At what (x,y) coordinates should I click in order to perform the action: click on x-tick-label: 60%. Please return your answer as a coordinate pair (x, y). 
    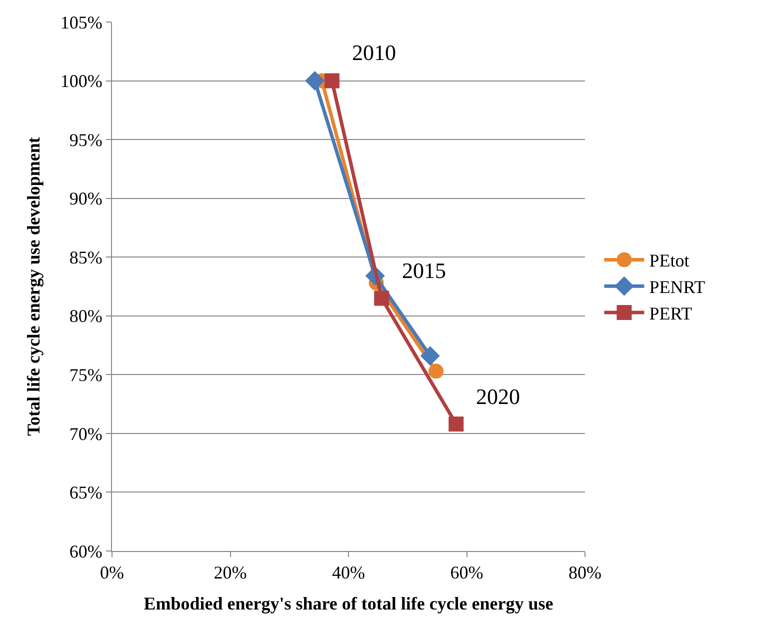
    Looking at the image, I should click on (467, 572).